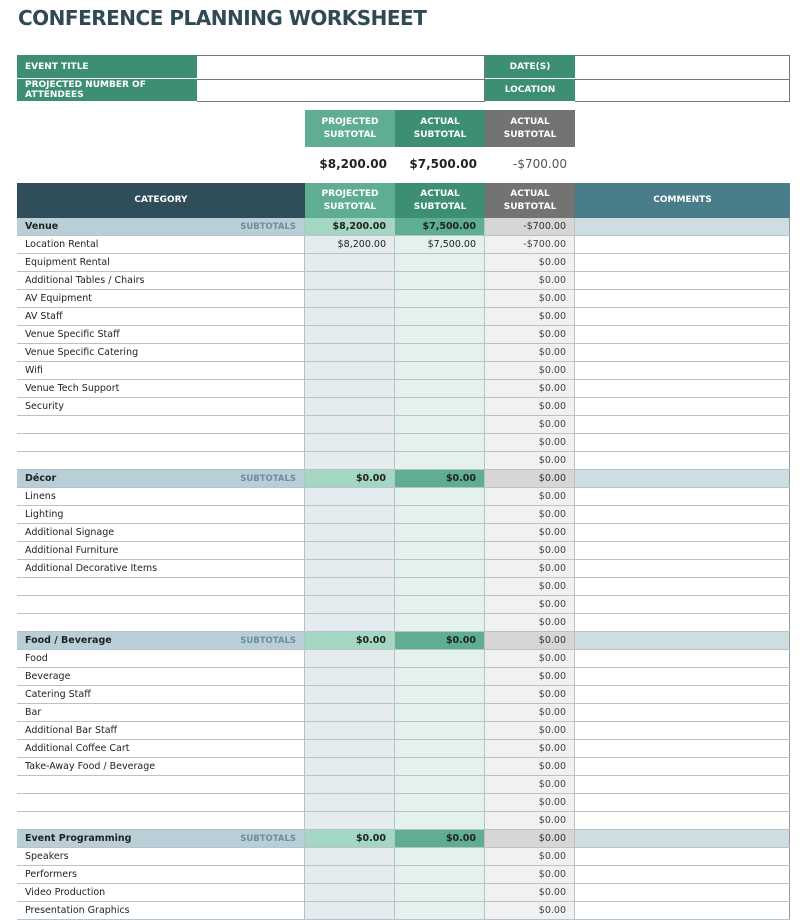 The image size is (808, 920). I want to click on item-name-cell: Location Rental, so click(161, 244).